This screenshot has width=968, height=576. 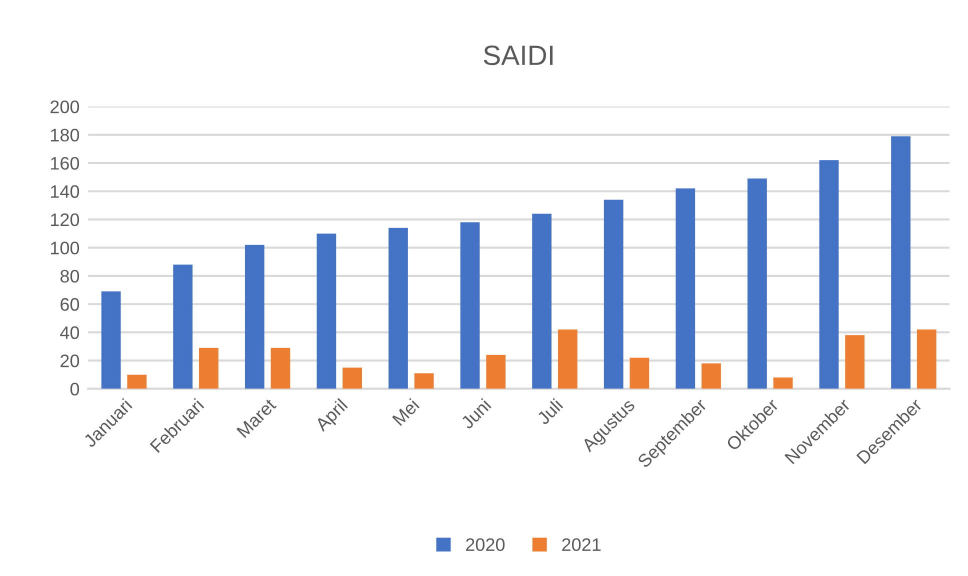 I want to click on y-tick-label: 20, so click(x=70, y=361).